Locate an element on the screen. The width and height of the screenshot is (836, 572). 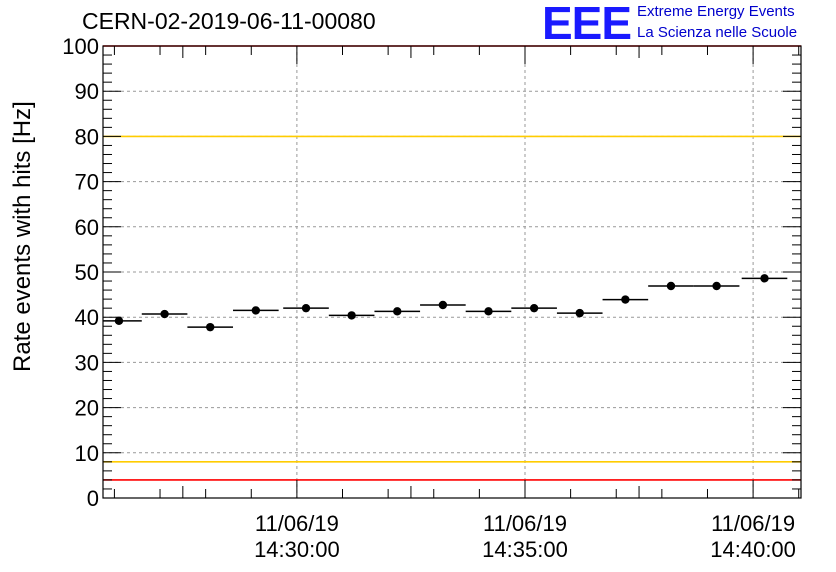
eee-logo: EEE is located at coordinates (587, 24).